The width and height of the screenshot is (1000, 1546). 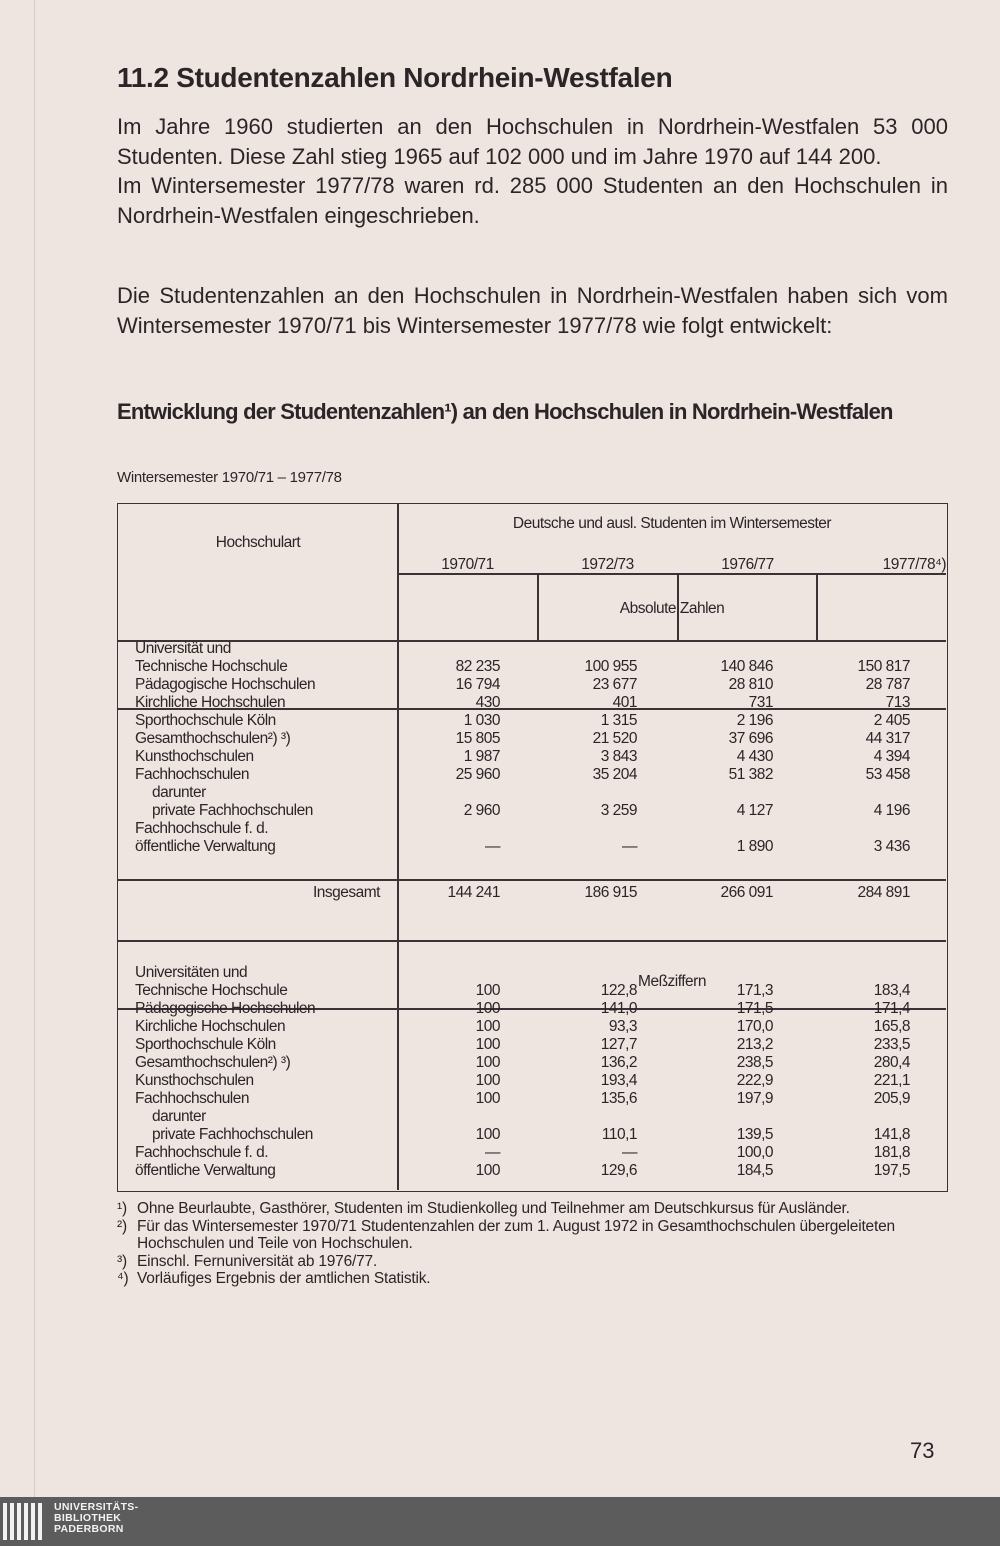 What do you see at coordinates (672, 608) in the screenshot?
I see `section-absolute-label: Absolute Zahlen` at bounding box center [672, 608].